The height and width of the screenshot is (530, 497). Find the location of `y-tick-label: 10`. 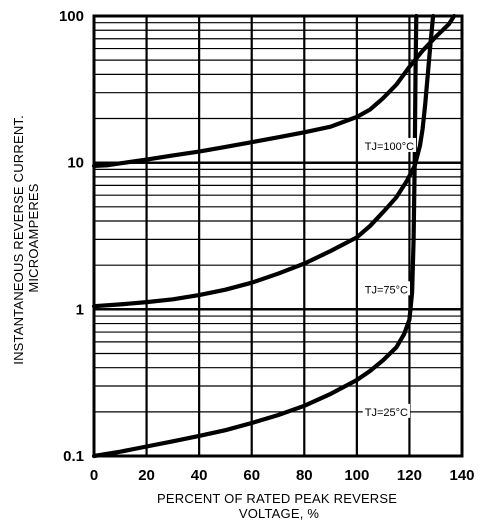

y-tick-label: 10 is located at coordinates (75, 163).